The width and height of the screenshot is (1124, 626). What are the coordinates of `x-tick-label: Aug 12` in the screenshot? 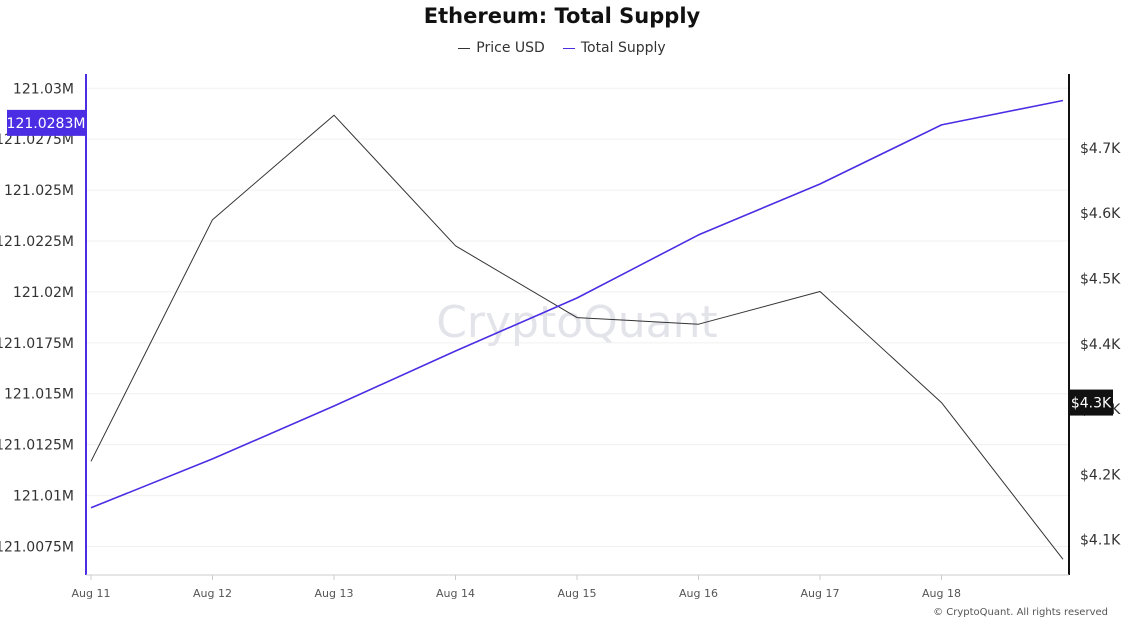 It's located at (212, 593).